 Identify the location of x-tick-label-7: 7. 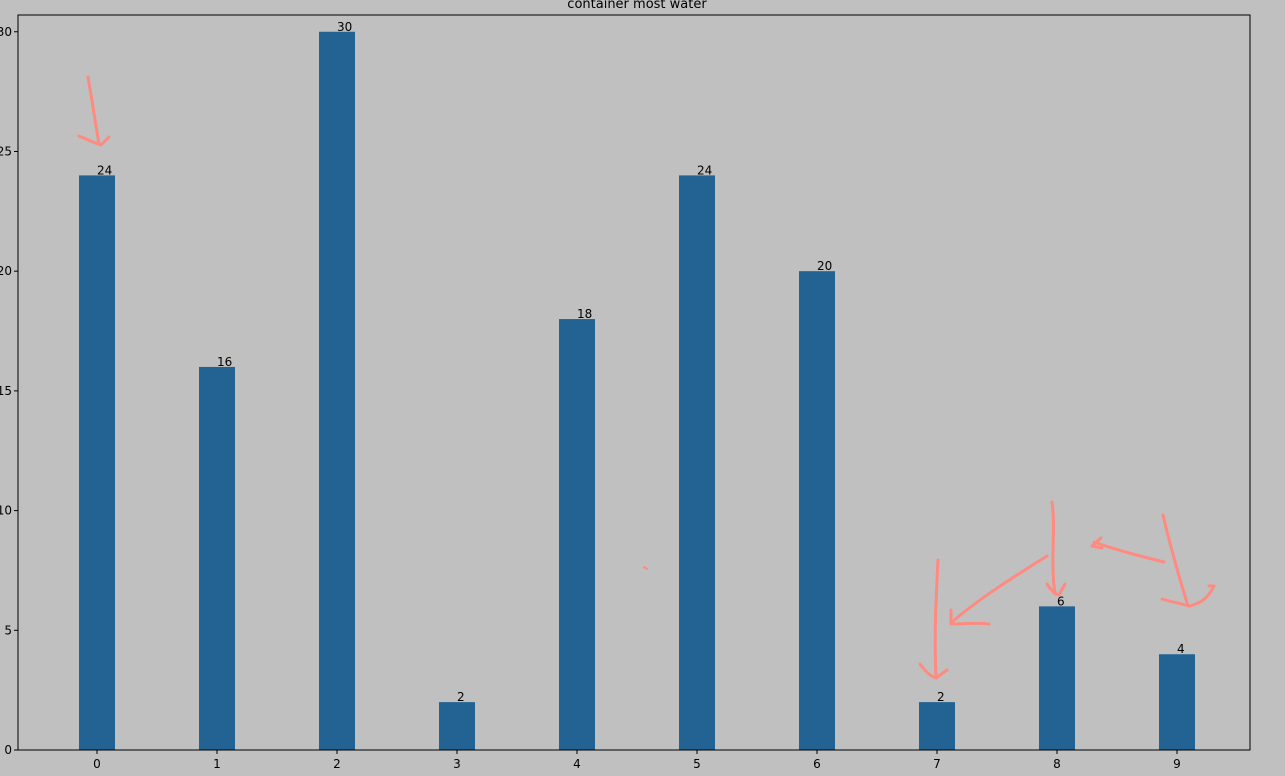
(937, 764).